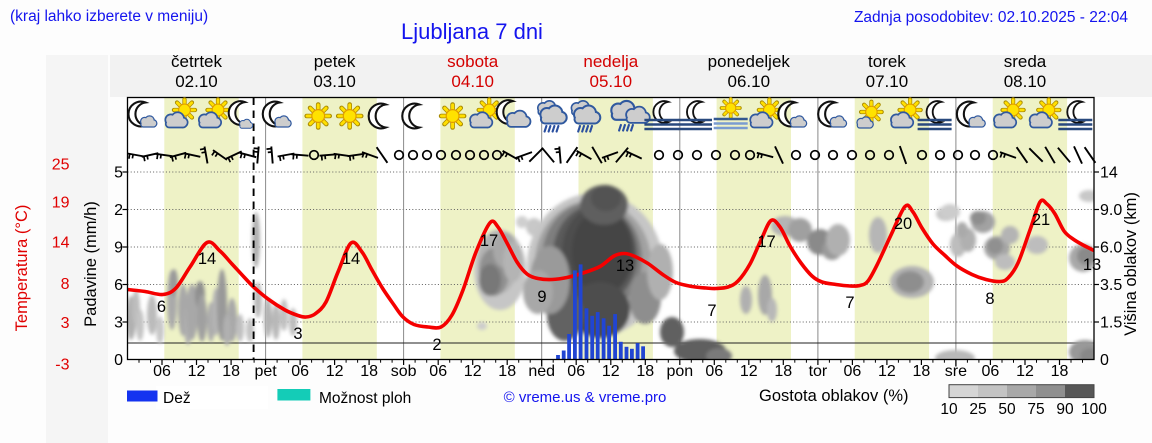 The image size is (1152, 443). I want to click on svg-text: Višina oblakov (km), so click(1131, 264).